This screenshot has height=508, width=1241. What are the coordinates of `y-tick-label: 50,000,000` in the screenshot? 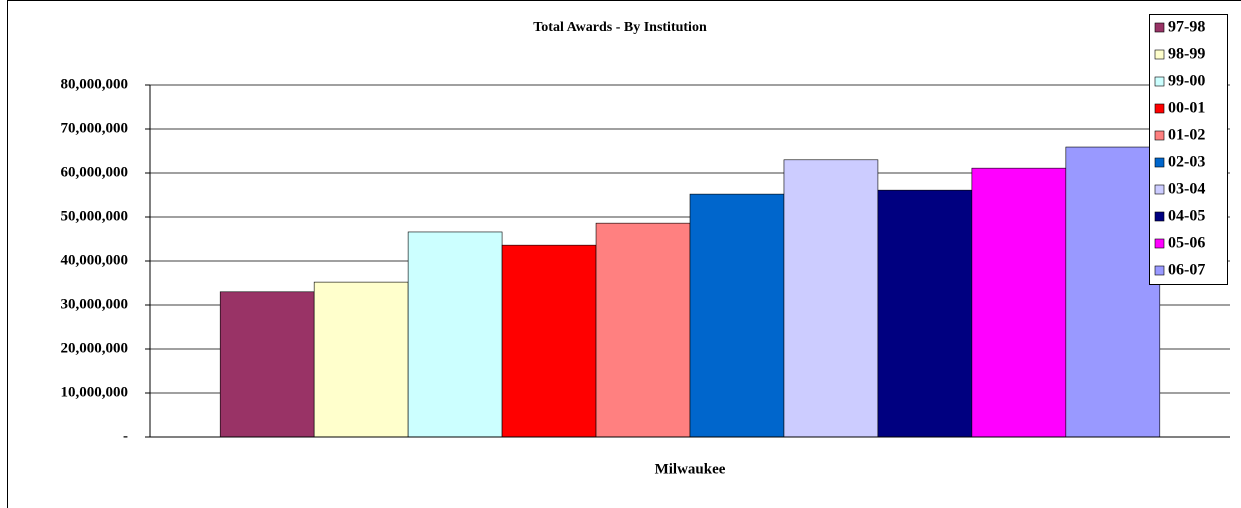 It's located at (95, 216).